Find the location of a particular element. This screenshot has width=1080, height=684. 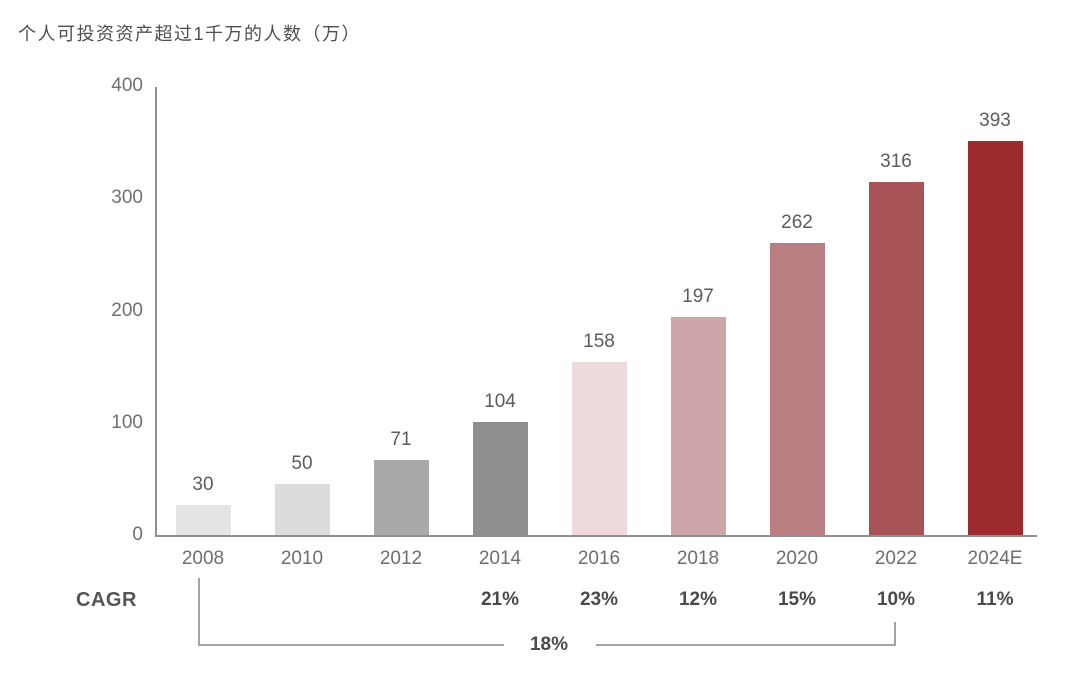

bar-value-label: 316 is located at coordinates (896, 161).